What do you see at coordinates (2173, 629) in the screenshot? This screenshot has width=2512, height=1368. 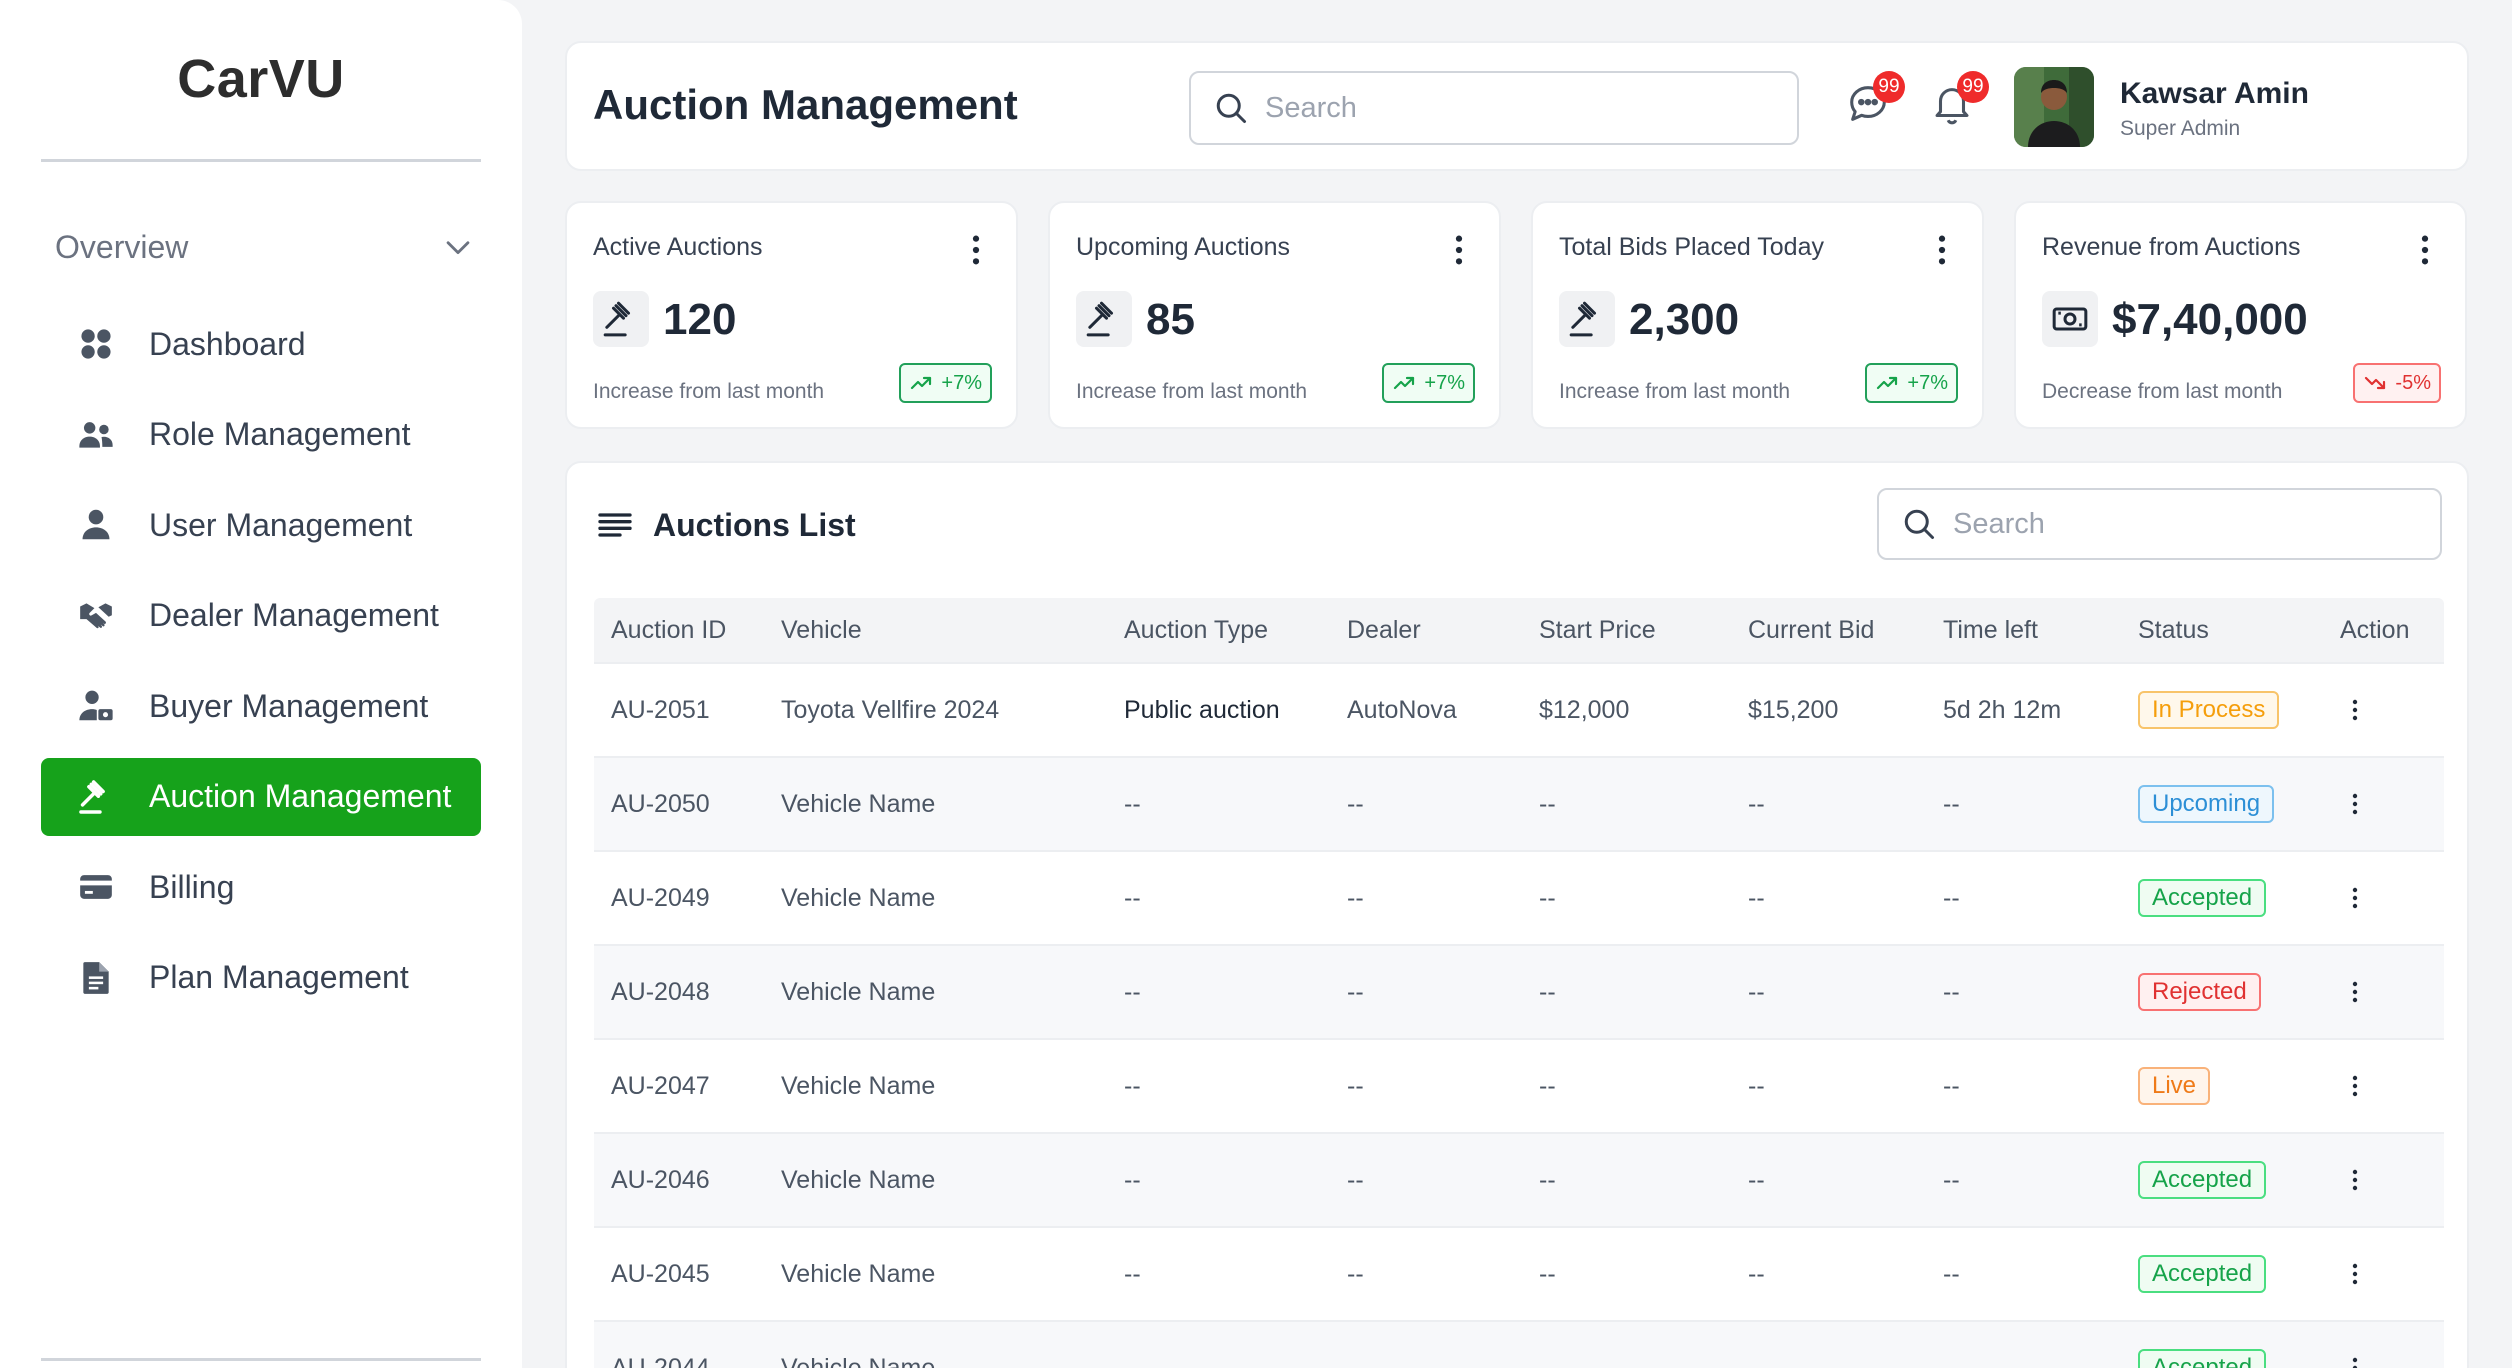 I see `column-header: Status` at bounding box center [2173, 629].